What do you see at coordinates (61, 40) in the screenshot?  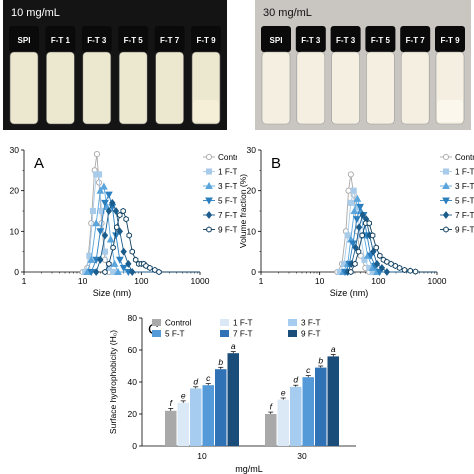 I see `vial-label: F-T 1` at bounding box center [61, 40].